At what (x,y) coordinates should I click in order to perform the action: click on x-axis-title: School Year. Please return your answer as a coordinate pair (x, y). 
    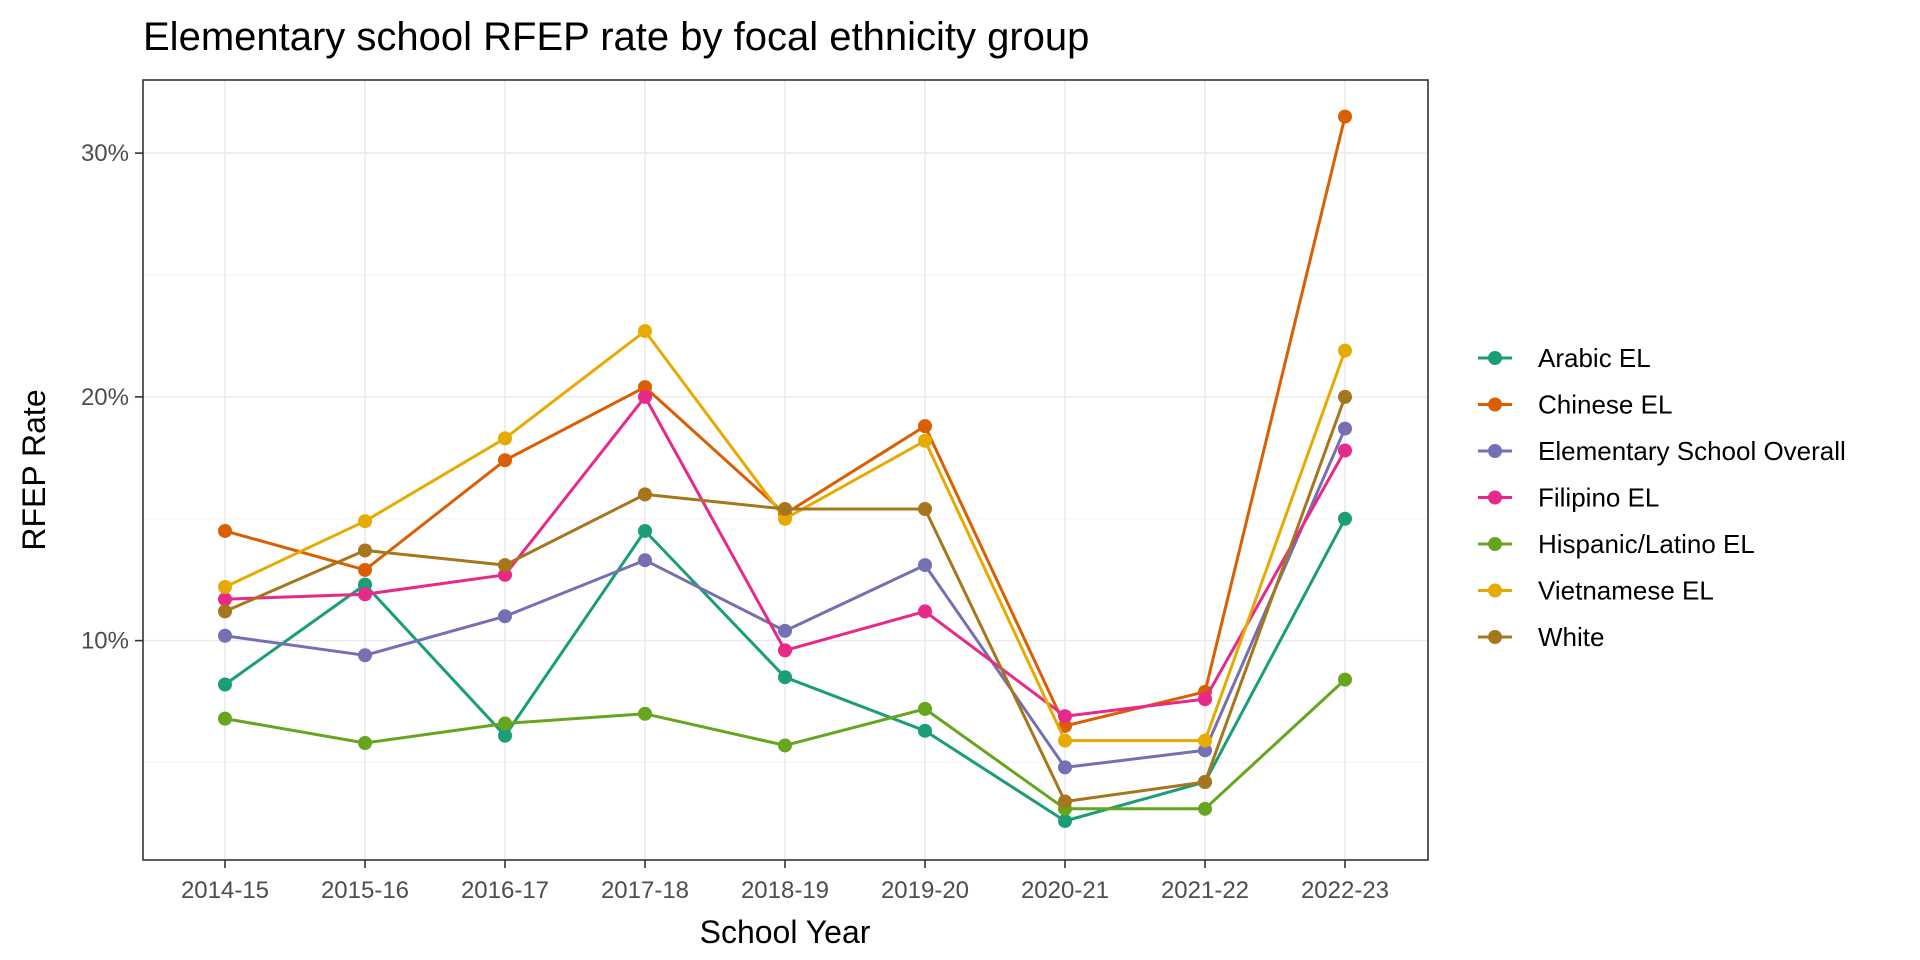
    Looking at the image, I should click on (785, 932).